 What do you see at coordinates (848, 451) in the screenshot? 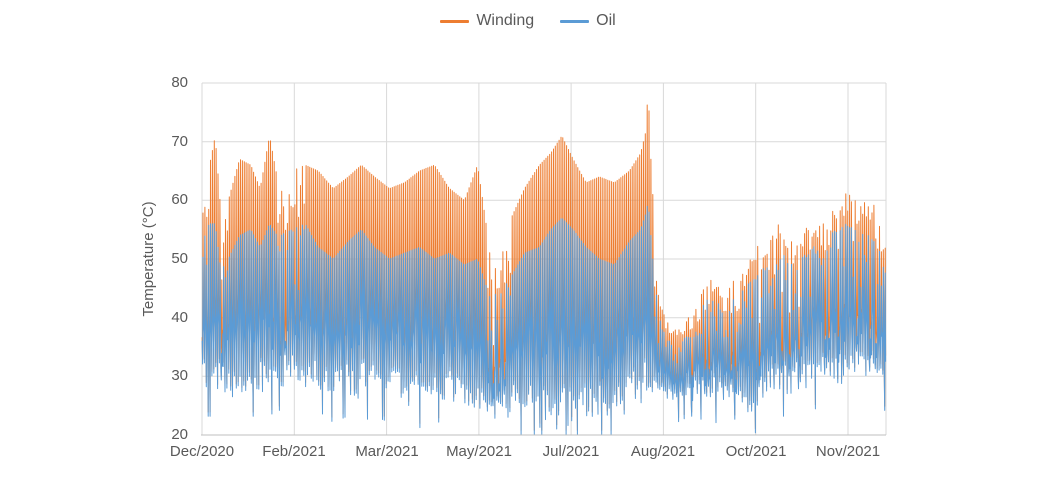
I see `x-tick-label-7: Nov/2021` at bounding box center [848, 451].